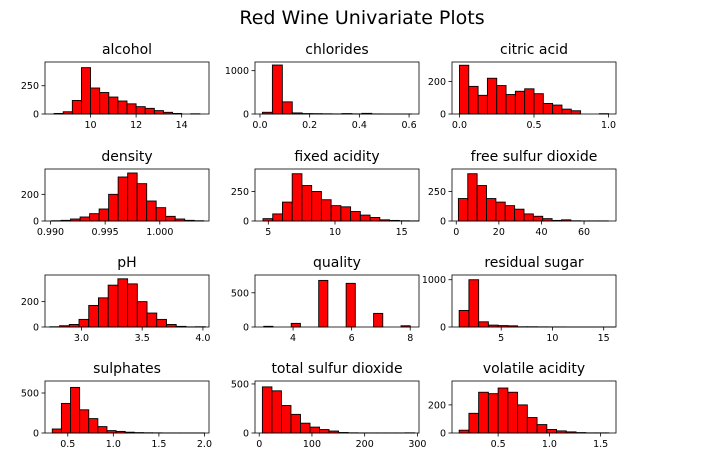 This screenshot has width=720, height=469. I want to click on panel-total-sulfur-dioxide: total sulfur dioxide 0 100 200 300 0 500, so click(329, 405).